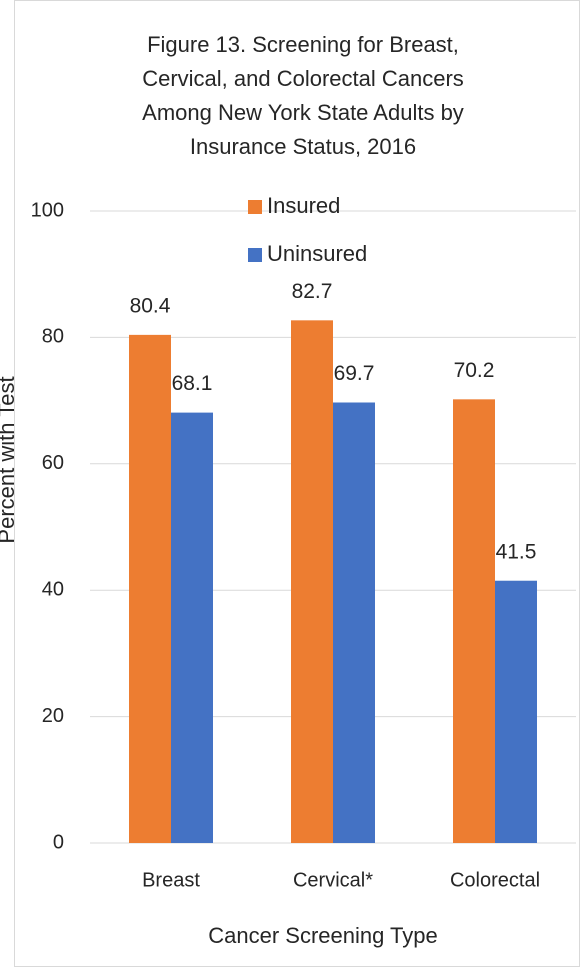 The height and width of the screenshot is (967, 581). What do you see at coordinates (333, 880) in the screenshot?
I see `x-tick-label: Cervical*` at bounding box center [333, 880].